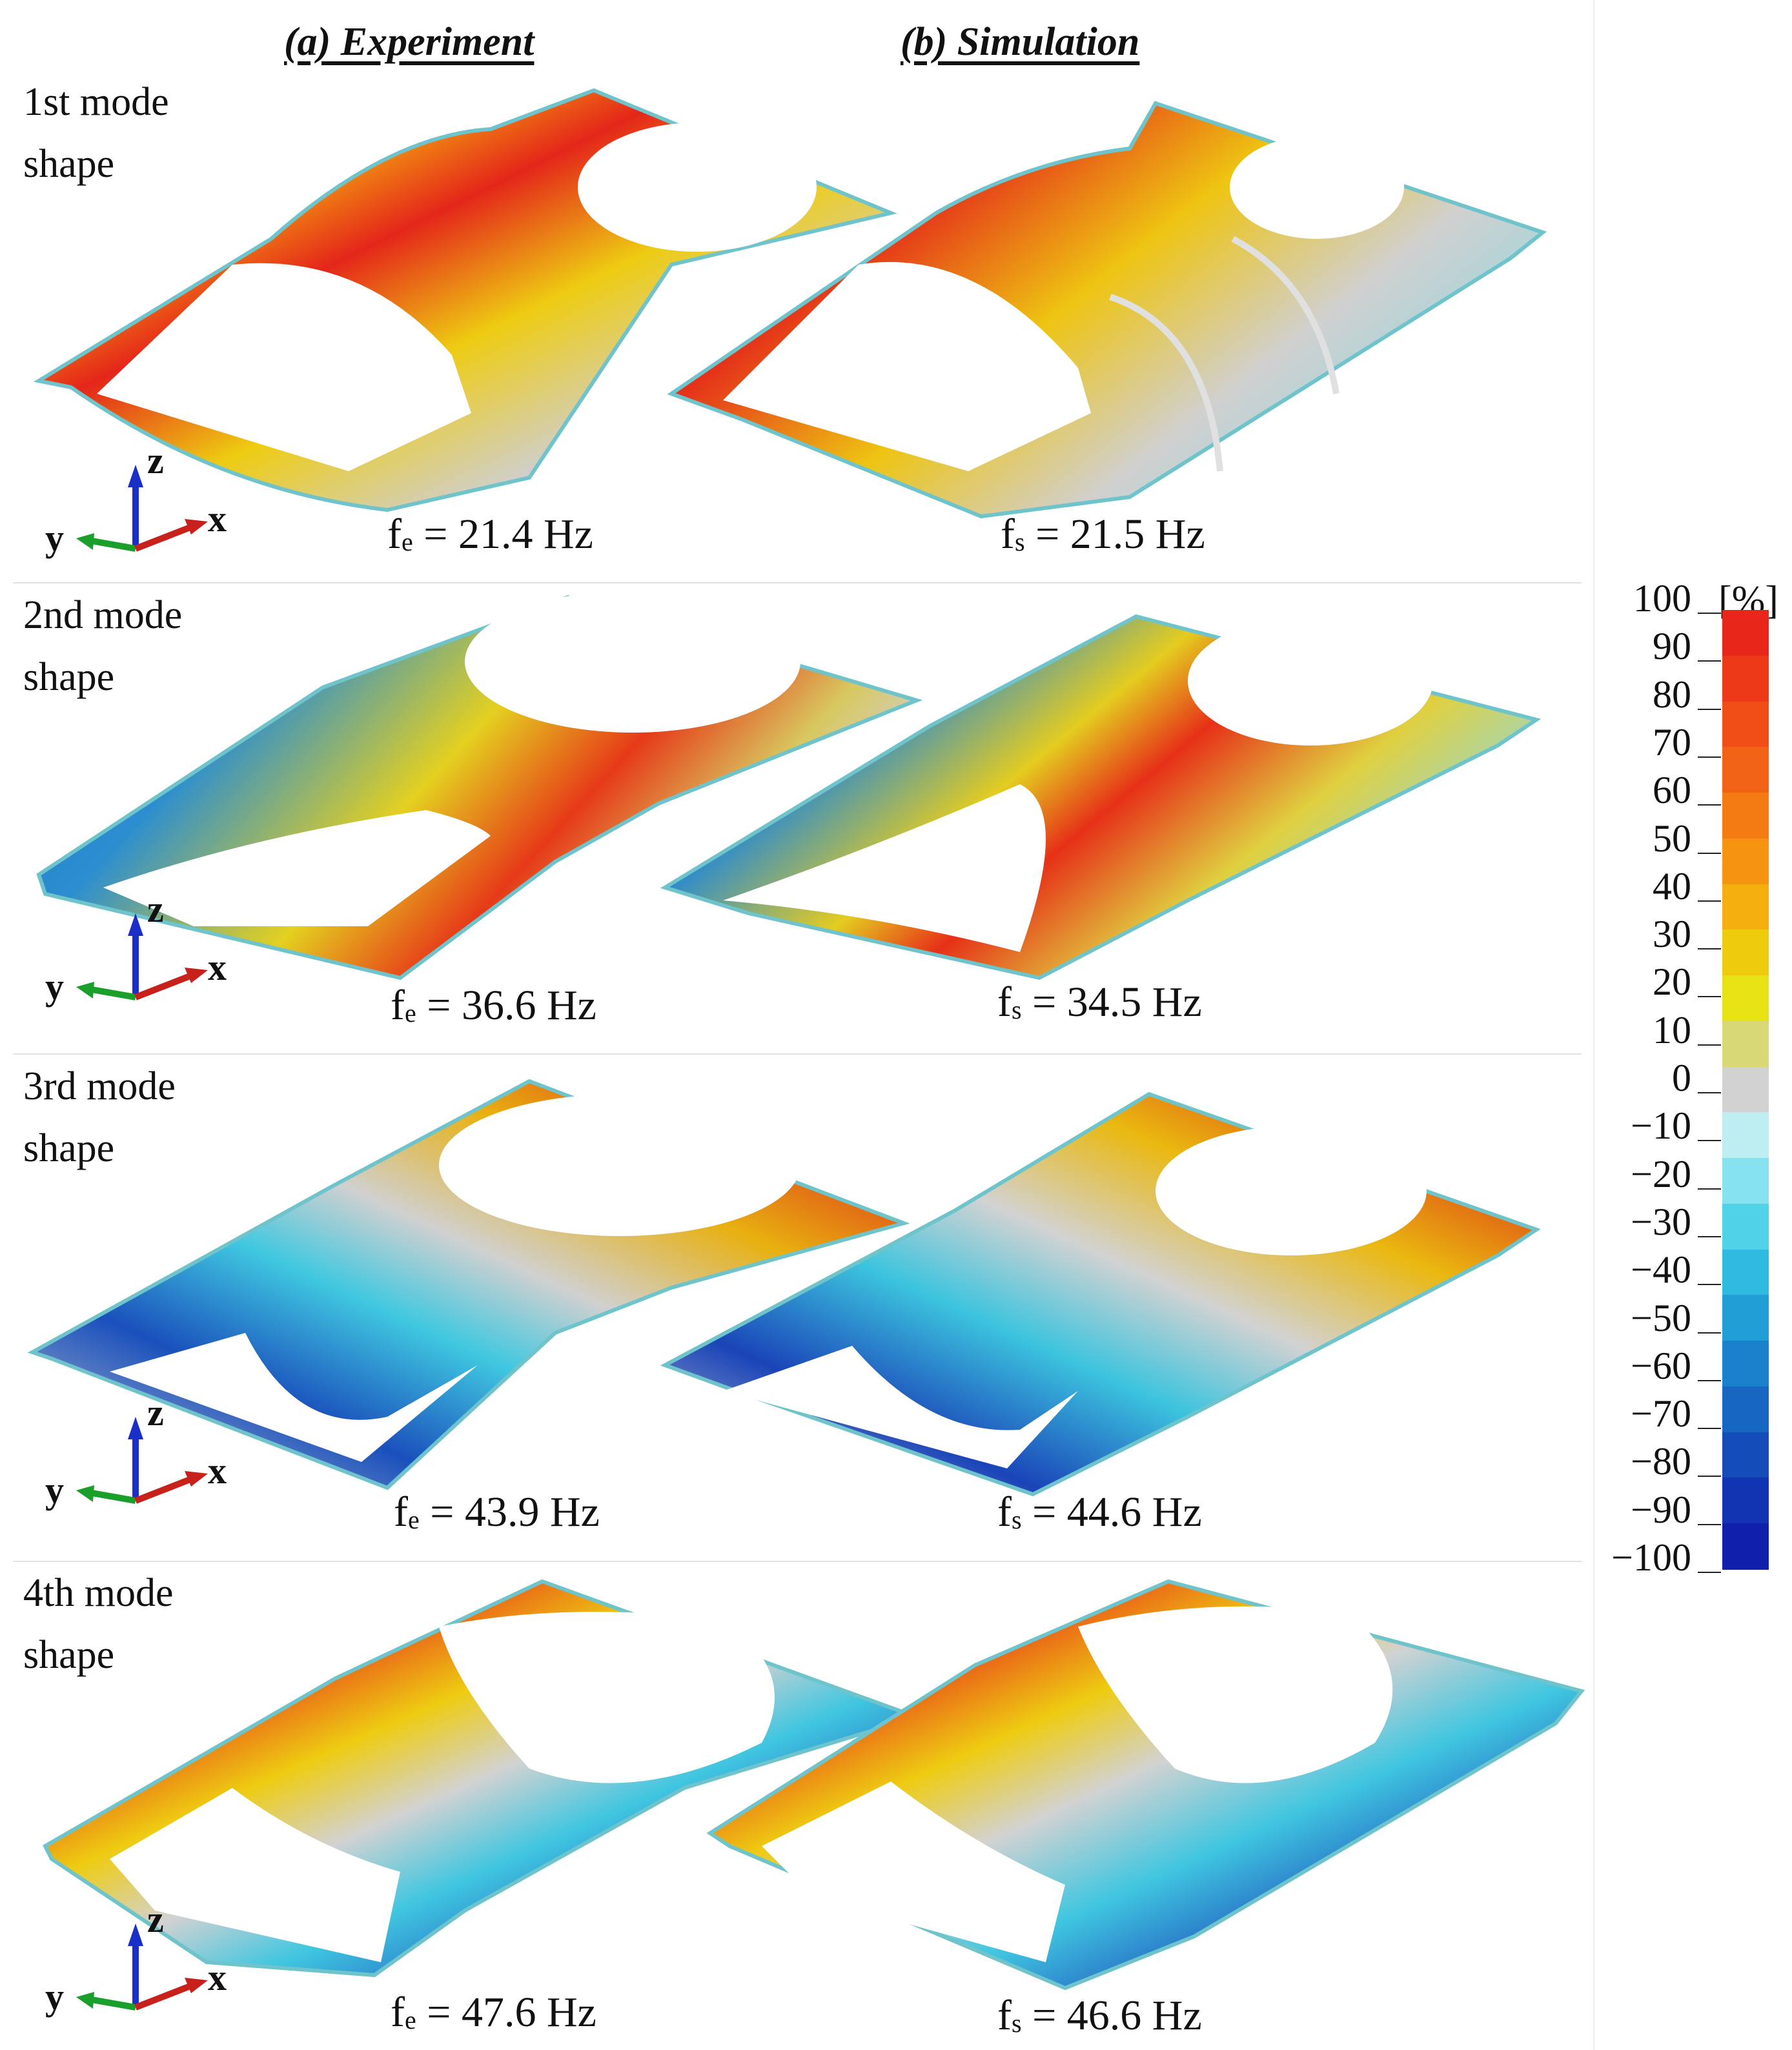 This screenshot has width=1792, height=2050. What do you see at coordinates (1662, 598) in the screenshot?
I see `colorbar-tick-label: 100` at bounding box center [1662, 598].